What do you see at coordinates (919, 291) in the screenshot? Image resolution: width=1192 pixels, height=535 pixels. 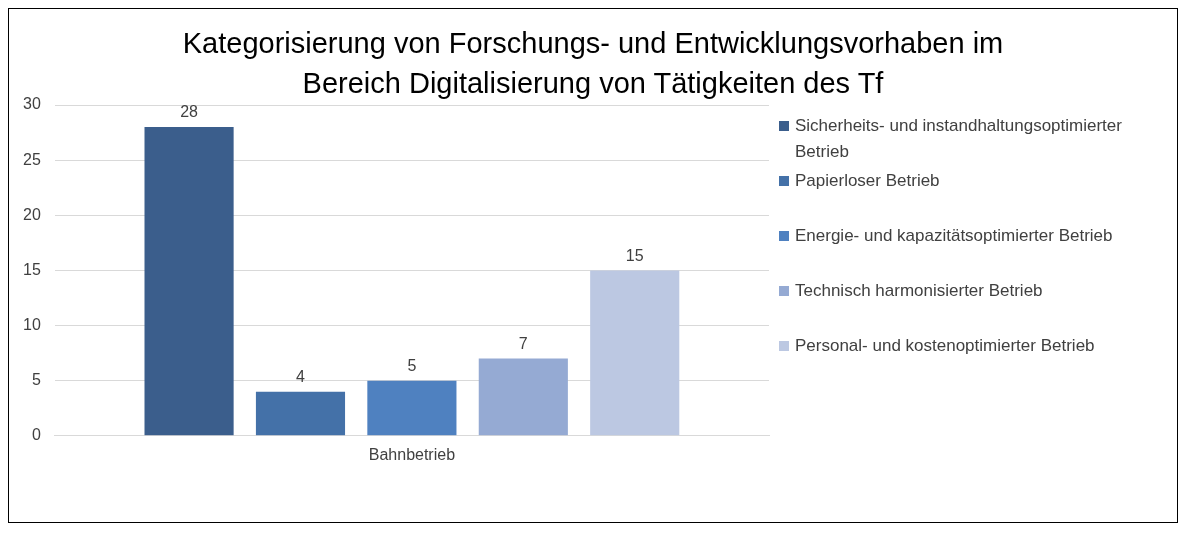 I see `legend-label: Technisch harmonisierter Betrieb` at bounding box center [919, 291].